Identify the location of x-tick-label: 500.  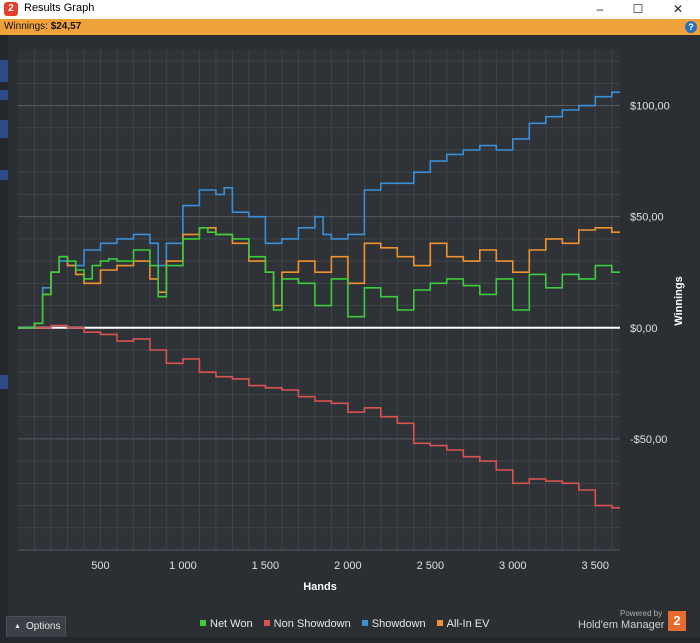
(100, 566).